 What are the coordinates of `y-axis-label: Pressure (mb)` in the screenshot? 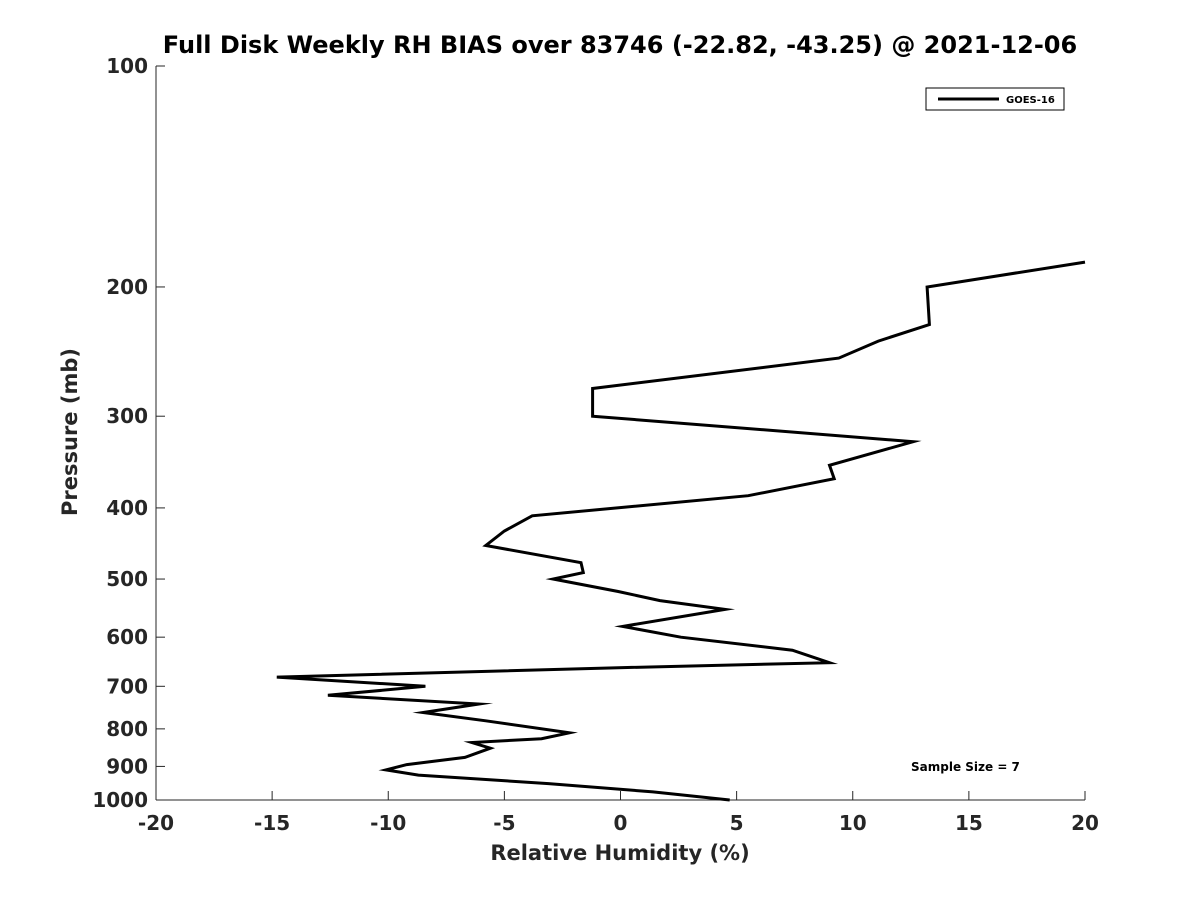 It's located at (70, 432).